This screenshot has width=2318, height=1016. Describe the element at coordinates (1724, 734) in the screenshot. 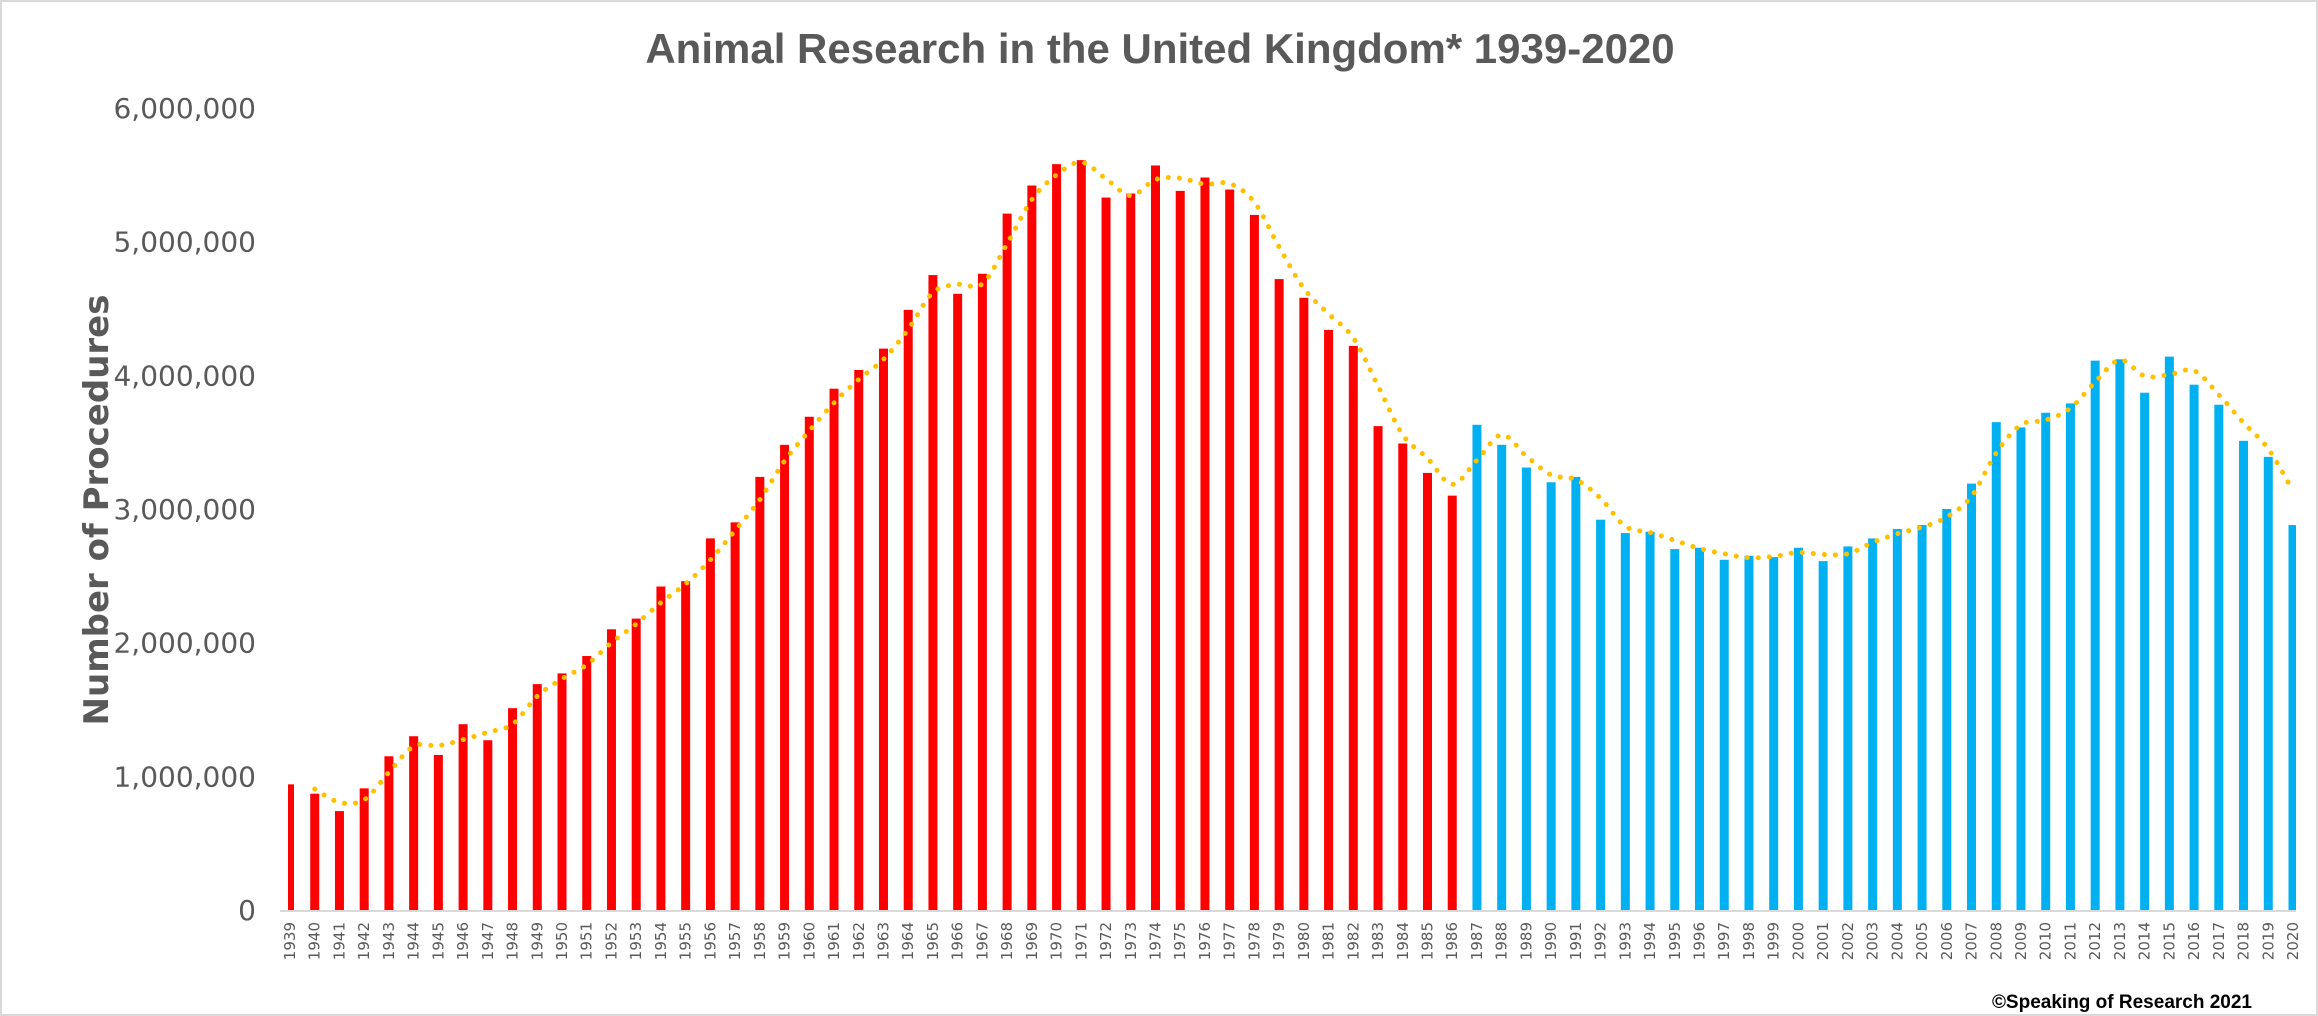

I see `bar-1997` at that location.